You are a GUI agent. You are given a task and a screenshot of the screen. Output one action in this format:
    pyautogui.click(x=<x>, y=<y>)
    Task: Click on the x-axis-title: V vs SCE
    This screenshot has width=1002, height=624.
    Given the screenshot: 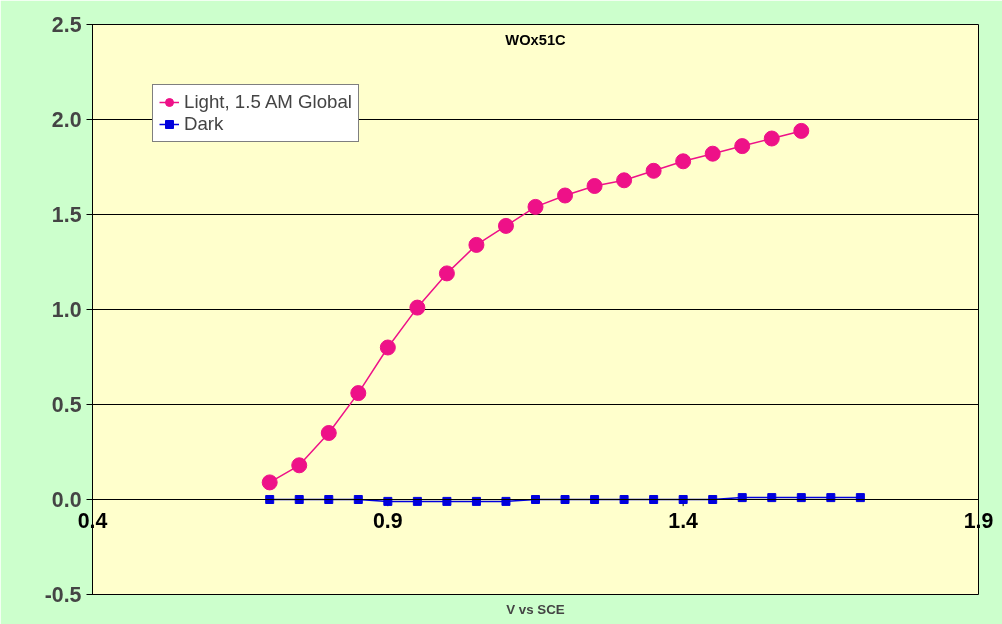 What is the action you would take?
    pyautogui.click(x=535, y=609)
    